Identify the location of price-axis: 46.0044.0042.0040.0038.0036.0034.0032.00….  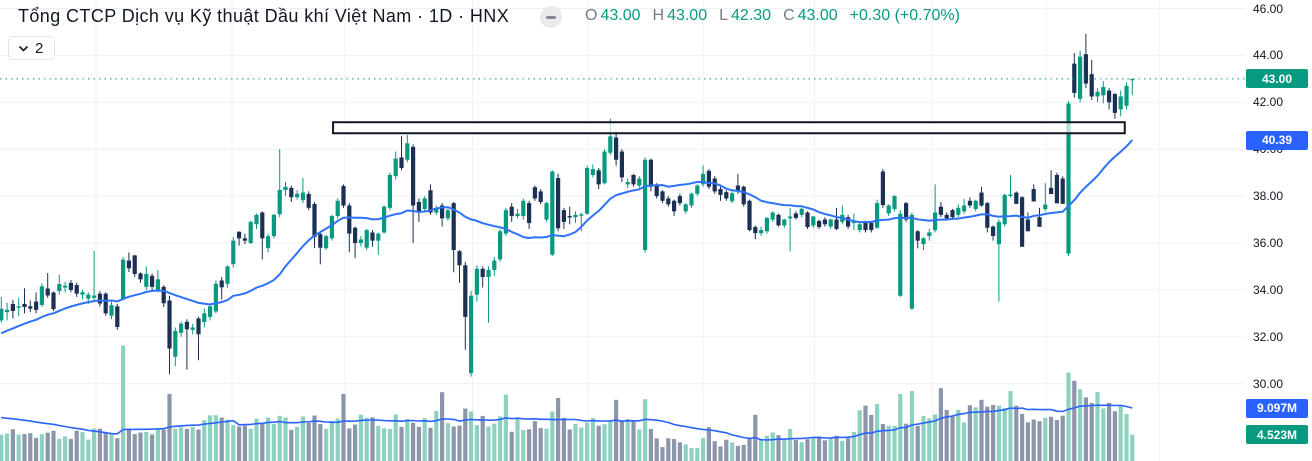
(1278, 230).